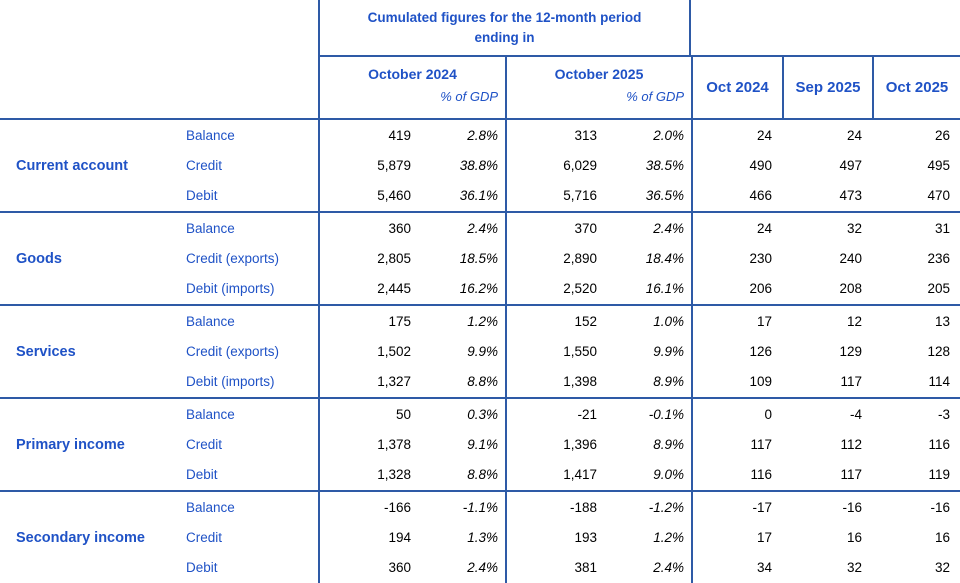 Image resolution: width=960 pixels, height=583 pixels. I want to click on cell-month-oct-2024: -17, so click(736, 507).